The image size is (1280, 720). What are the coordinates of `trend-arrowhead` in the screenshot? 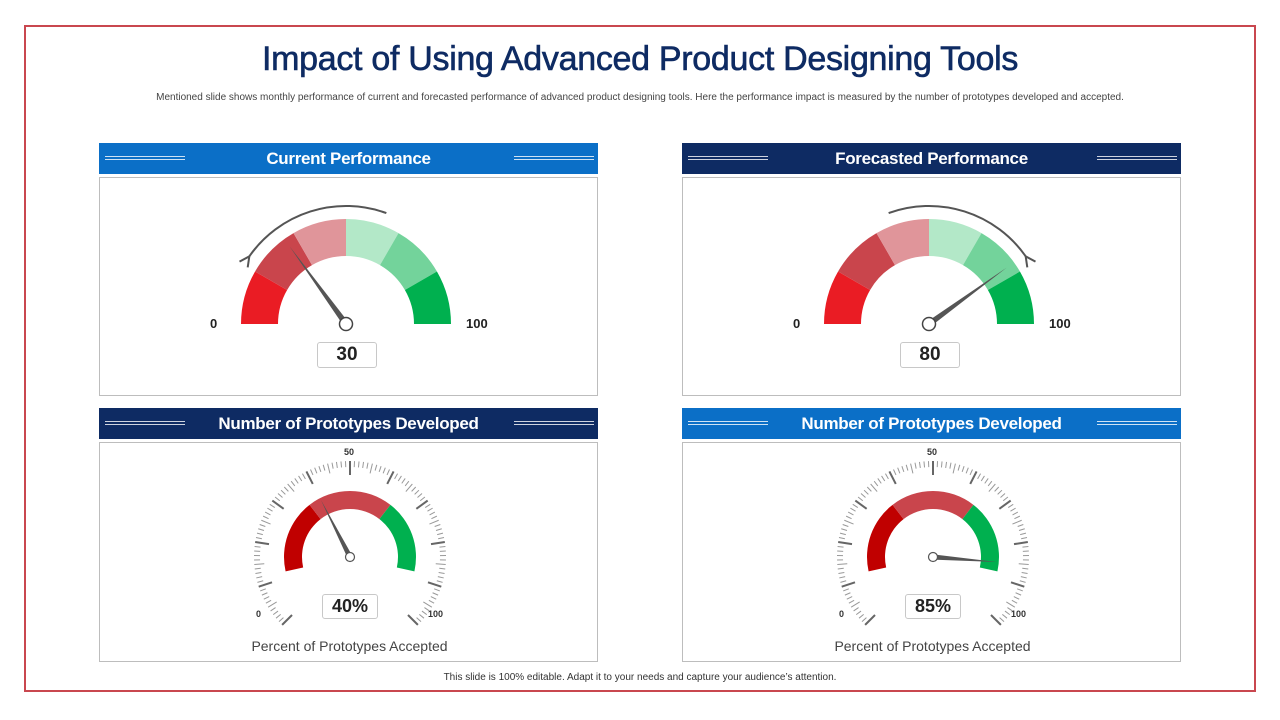 It's located at (1030, 261).